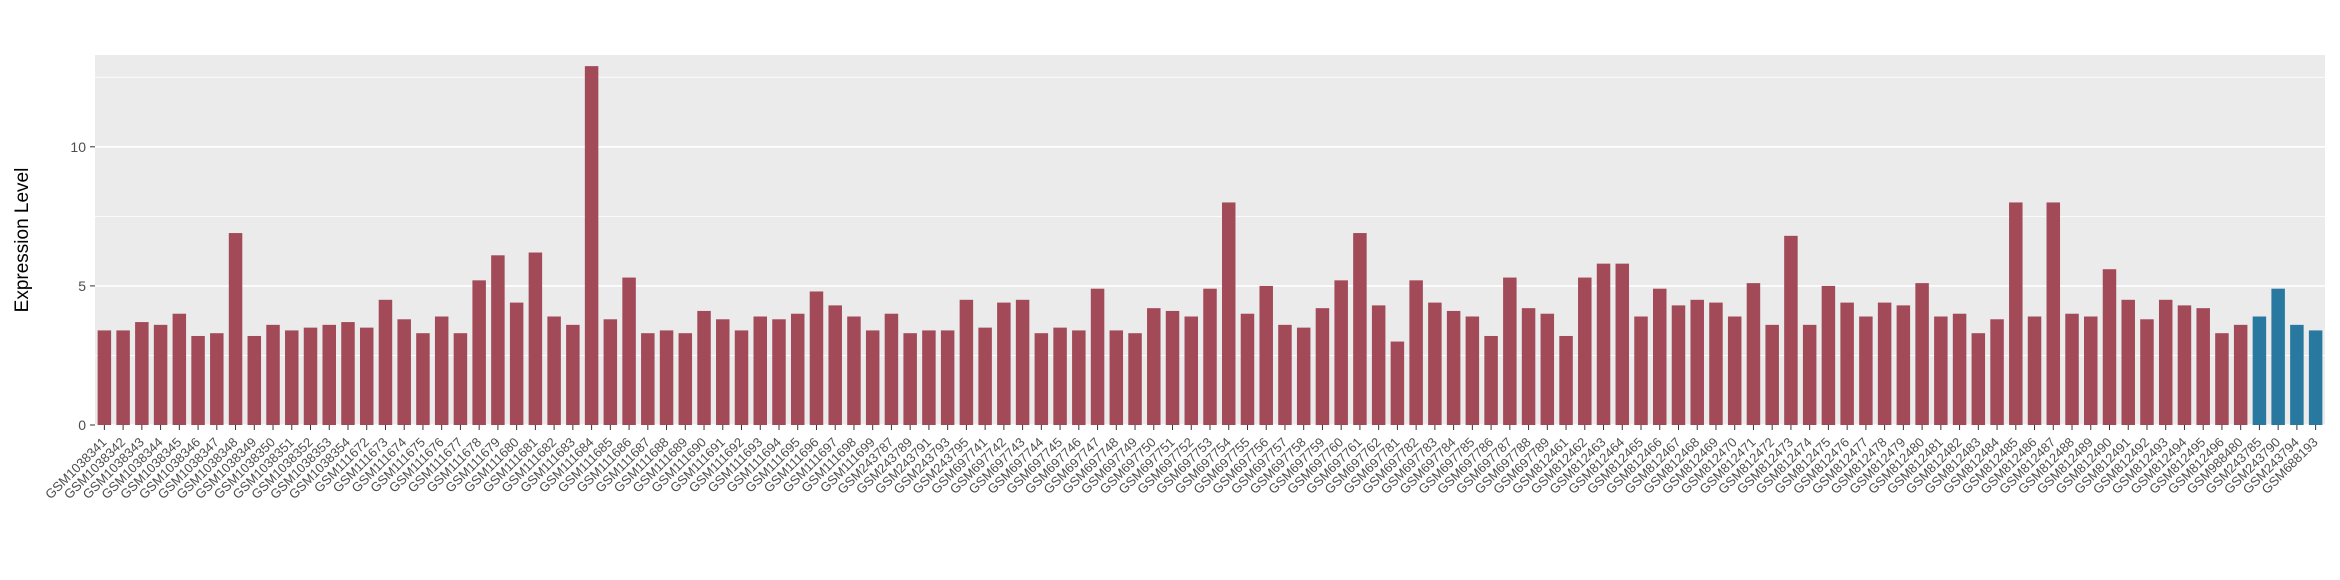 This screenshot has height=580, width=2340. I want to click on y-axis: 0 5 10, so click(82, 286).